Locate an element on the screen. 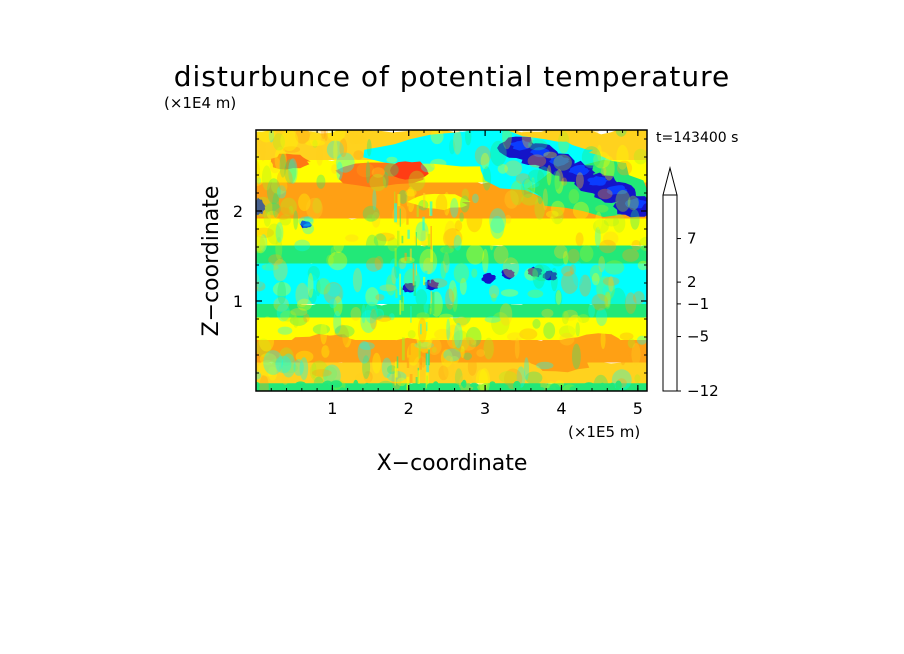  x-tick-label: 2 is located at coordinates (409, 408).